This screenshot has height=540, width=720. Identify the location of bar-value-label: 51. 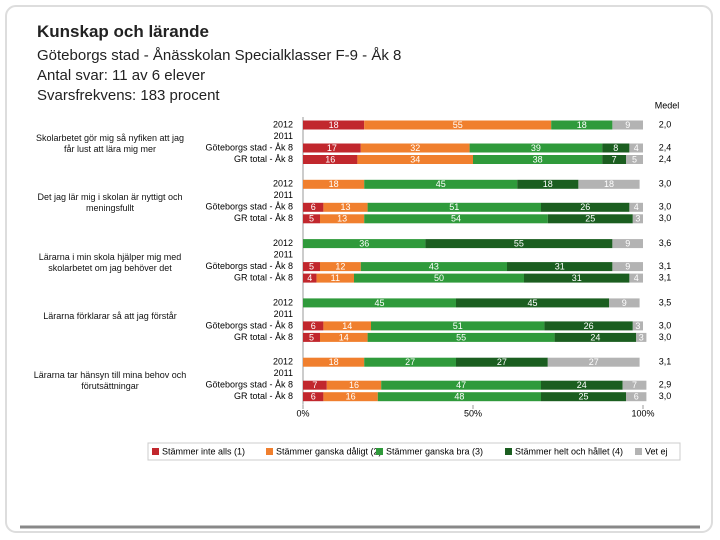
(454, 207).